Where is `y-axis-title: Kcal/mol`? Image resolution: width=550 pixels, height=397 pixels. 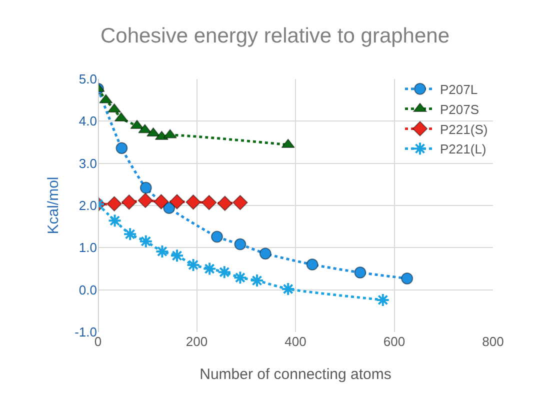 y-axis-title: Kcal/mol is located at coordinates (53, 205).